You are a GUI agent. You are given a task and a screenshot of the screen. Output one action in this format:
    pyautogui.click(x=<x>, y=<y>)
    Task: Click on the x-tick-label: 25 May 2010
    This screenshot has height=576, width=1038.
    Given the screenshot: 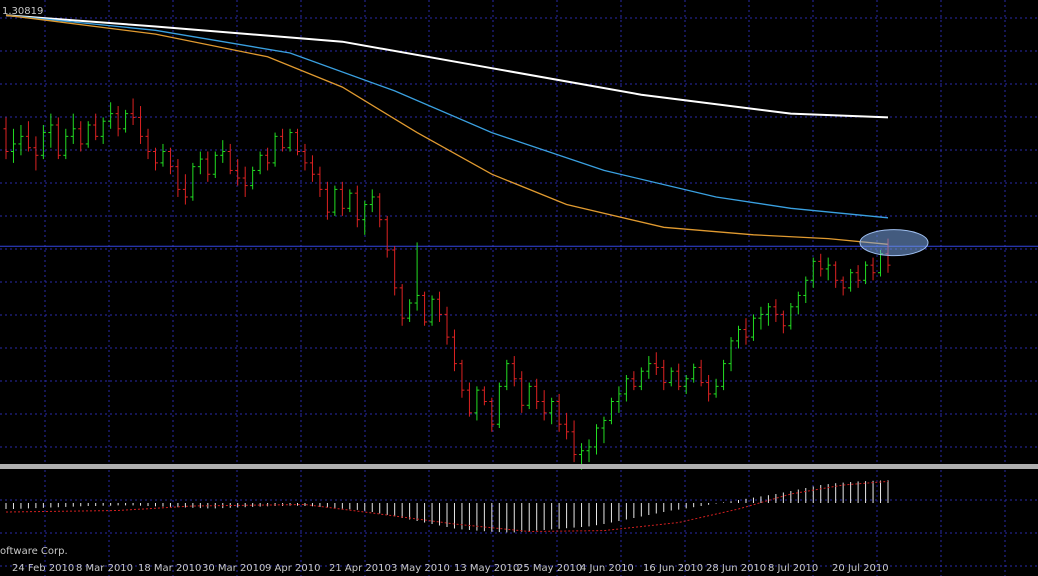 What is the action you would take?
    pyautogui.click(x=549, y=568)
    